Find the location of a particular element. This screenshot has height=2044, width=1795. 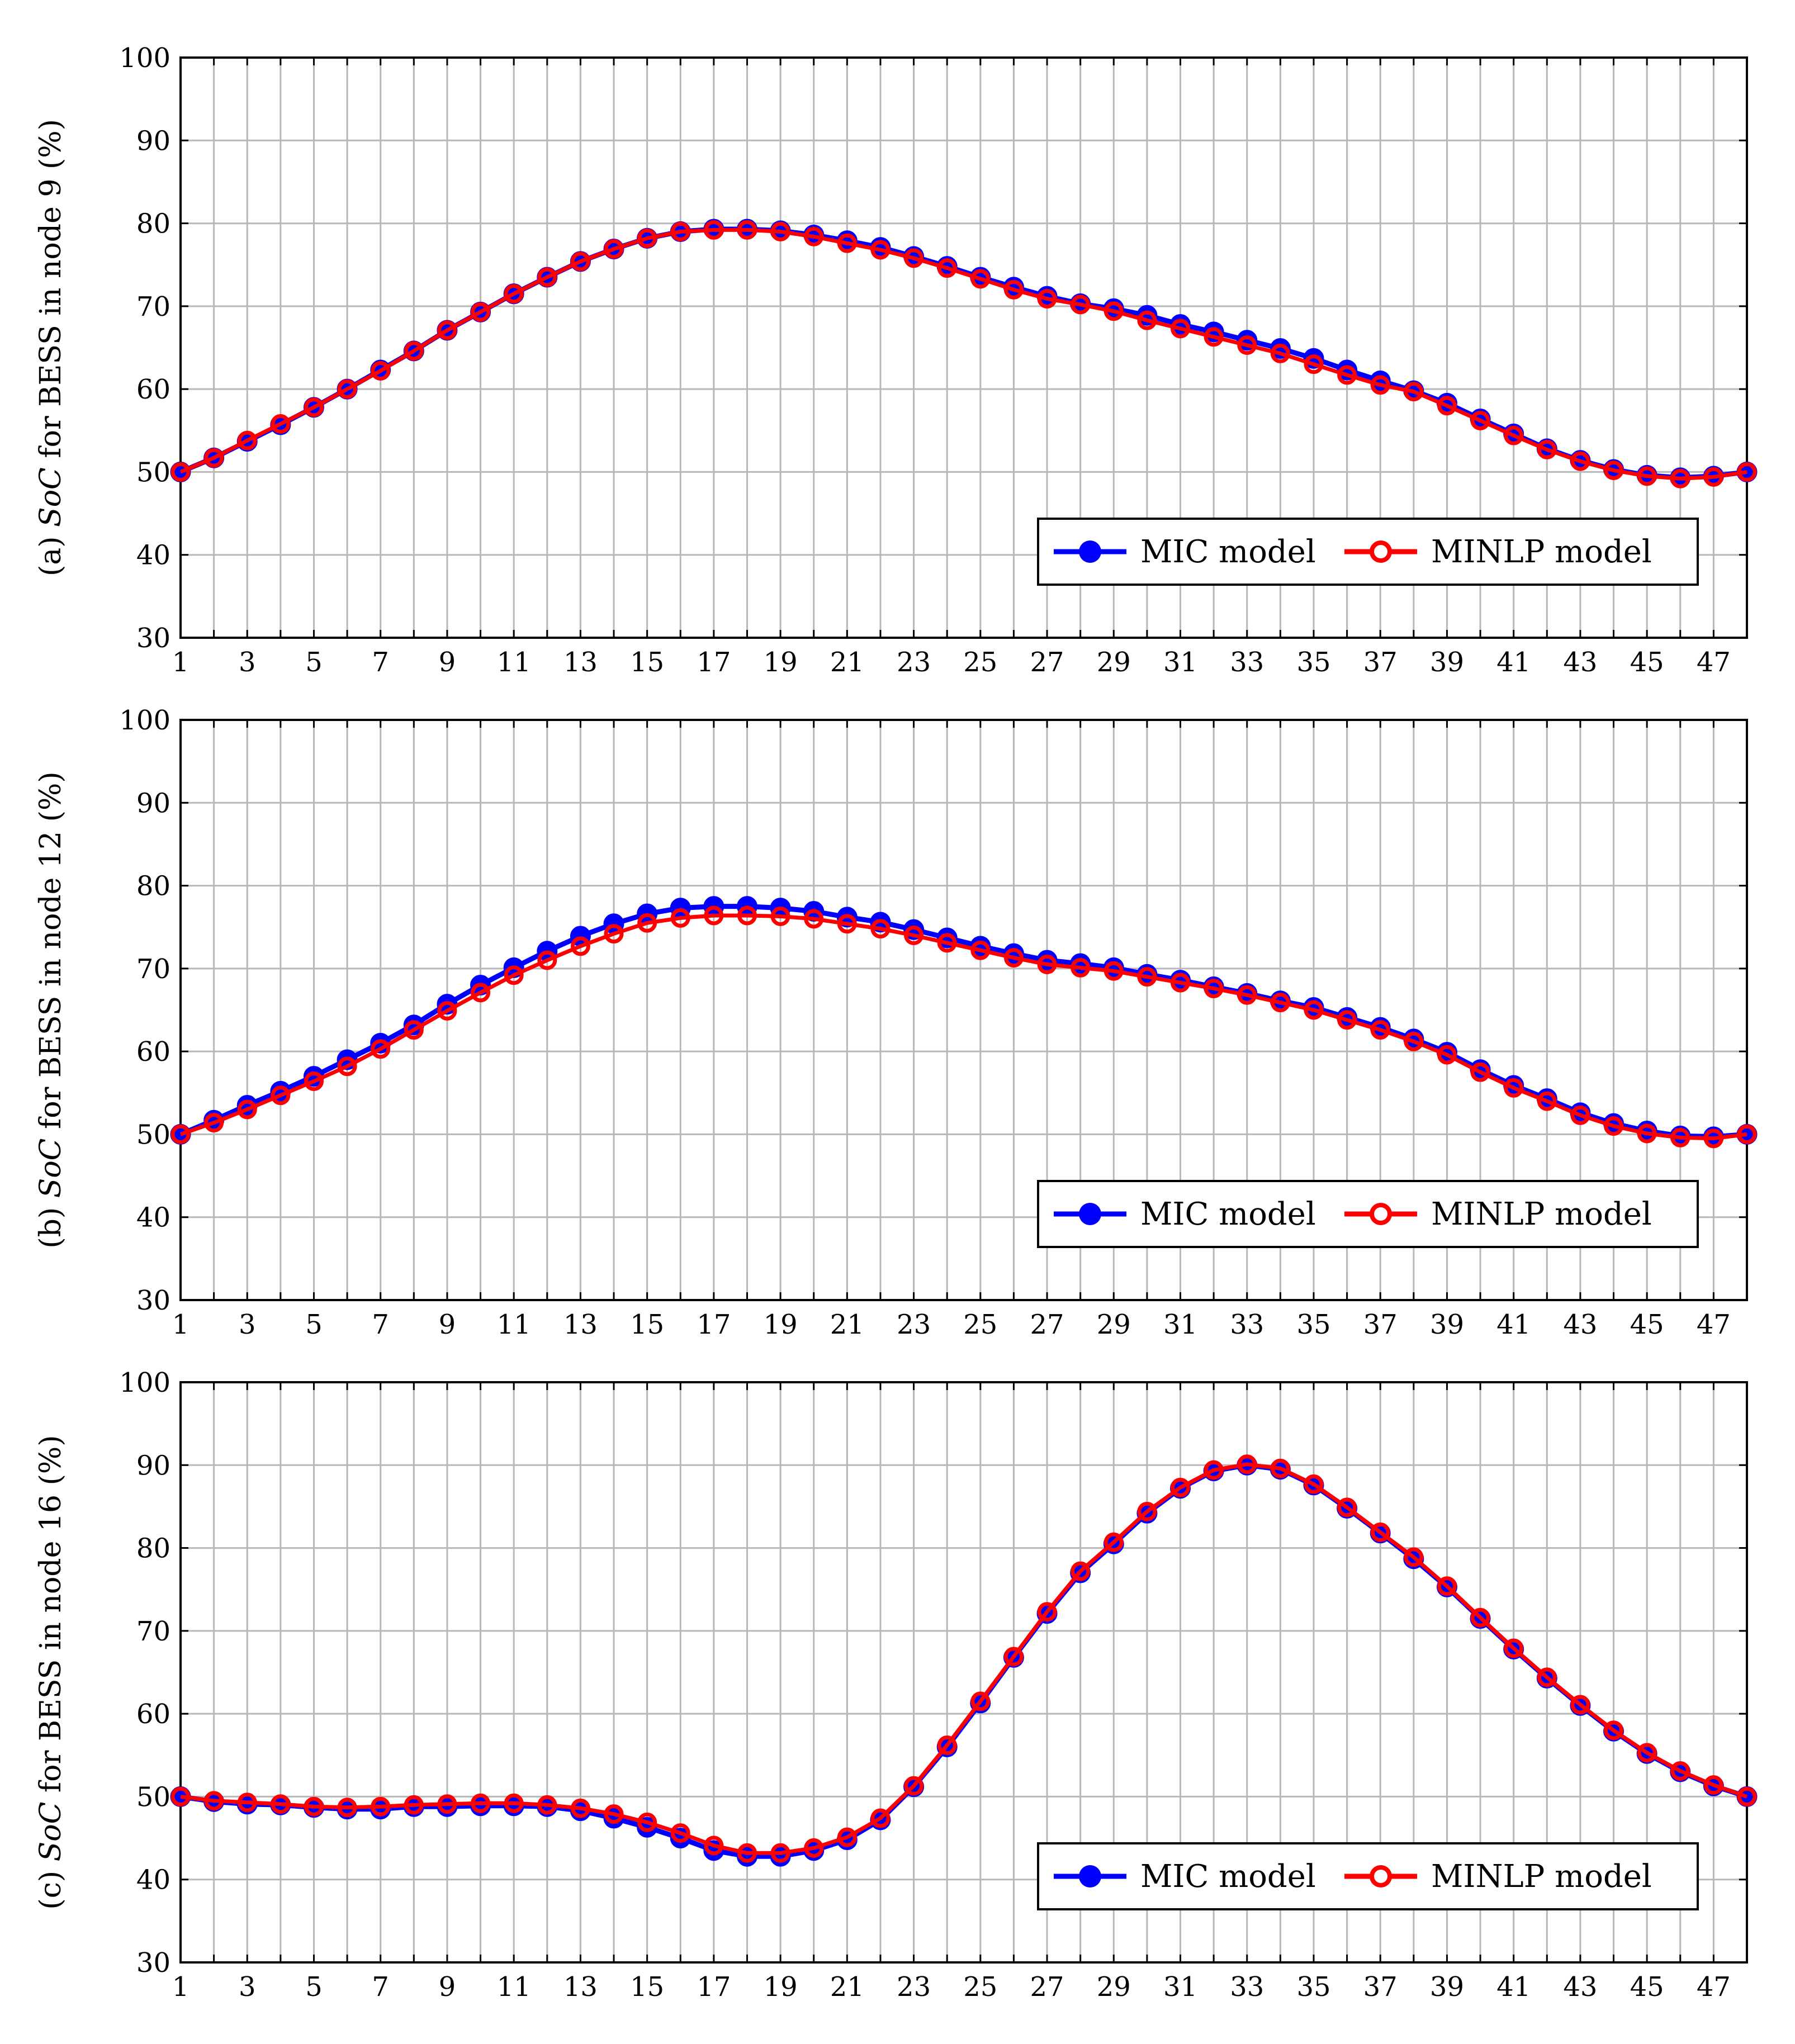

x-tick-label: 39 is located at coordinates (1447, 1987).